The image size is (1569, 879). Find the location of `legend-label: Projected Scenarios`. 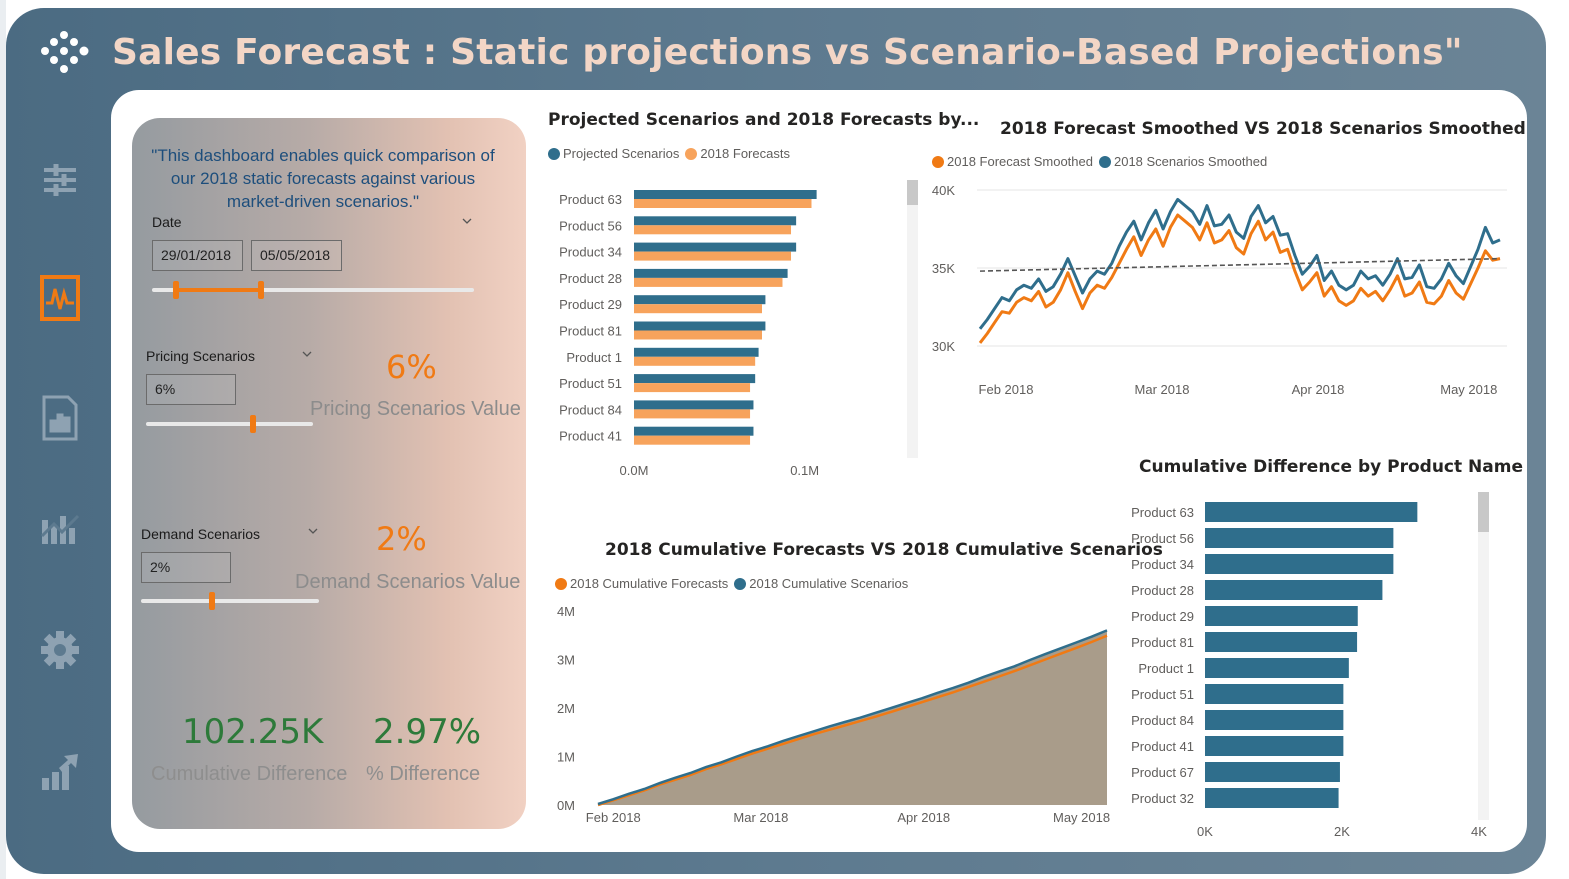

legend-label: Projected Scenarios is located at coordinates (621, 153).